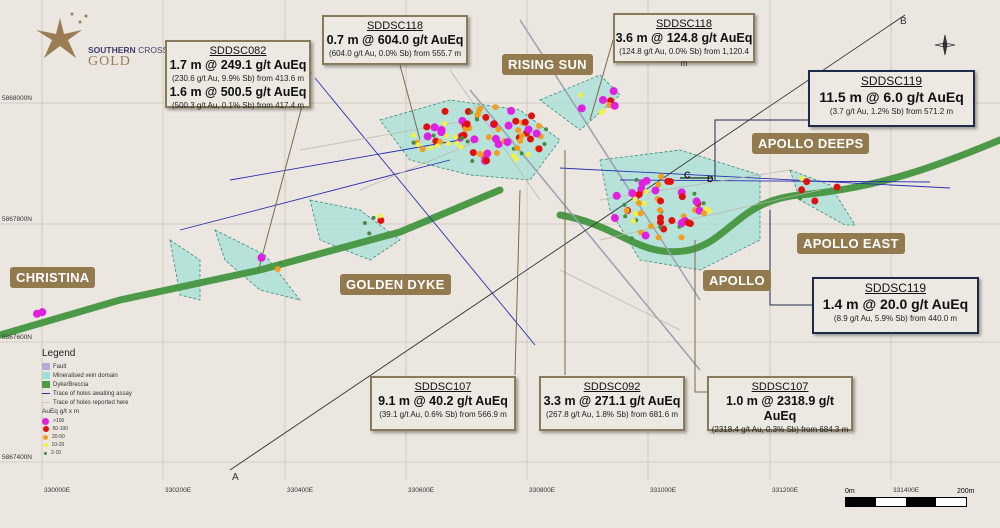 Image resolution: width=1000 pixels, height=528 pixels. What do you see at coordinates (300, 490) in the screenshot?
I see `easting-label: 330400E` at bounding box center [300, 490].